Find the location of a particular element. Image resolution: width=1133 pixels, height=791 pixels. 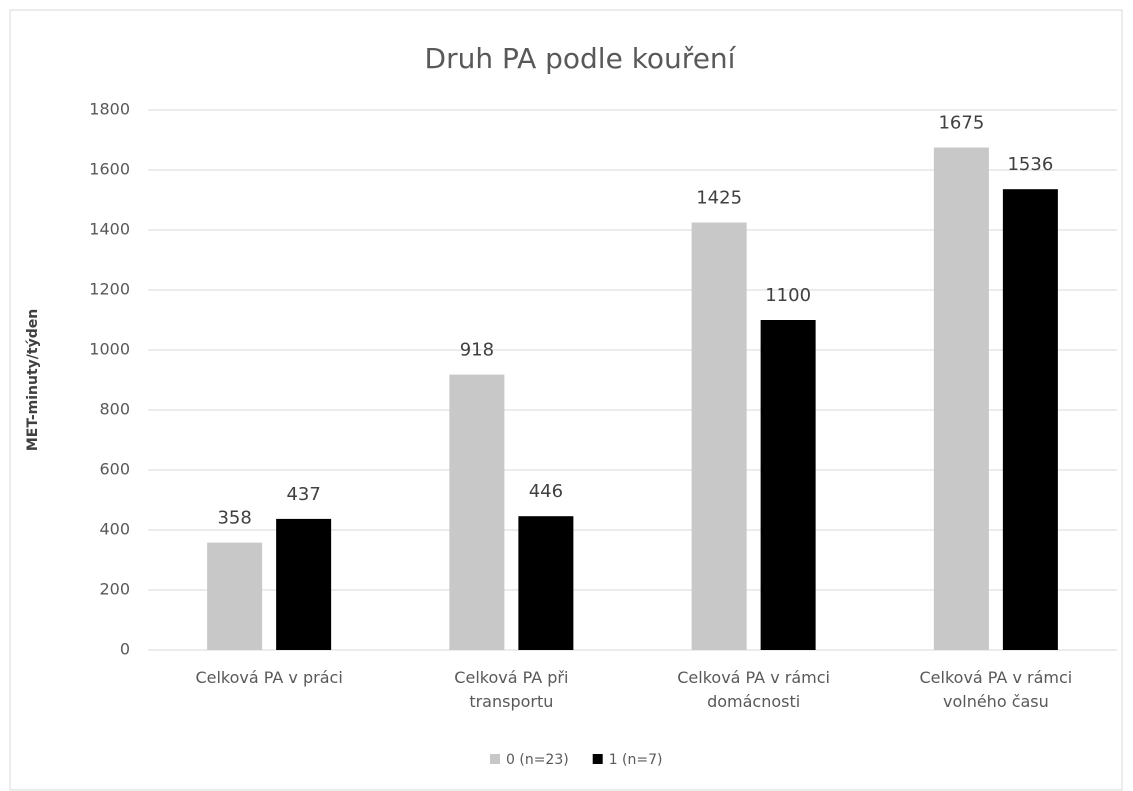

y-tick-label: 800 is located at coordinates (114, 409).